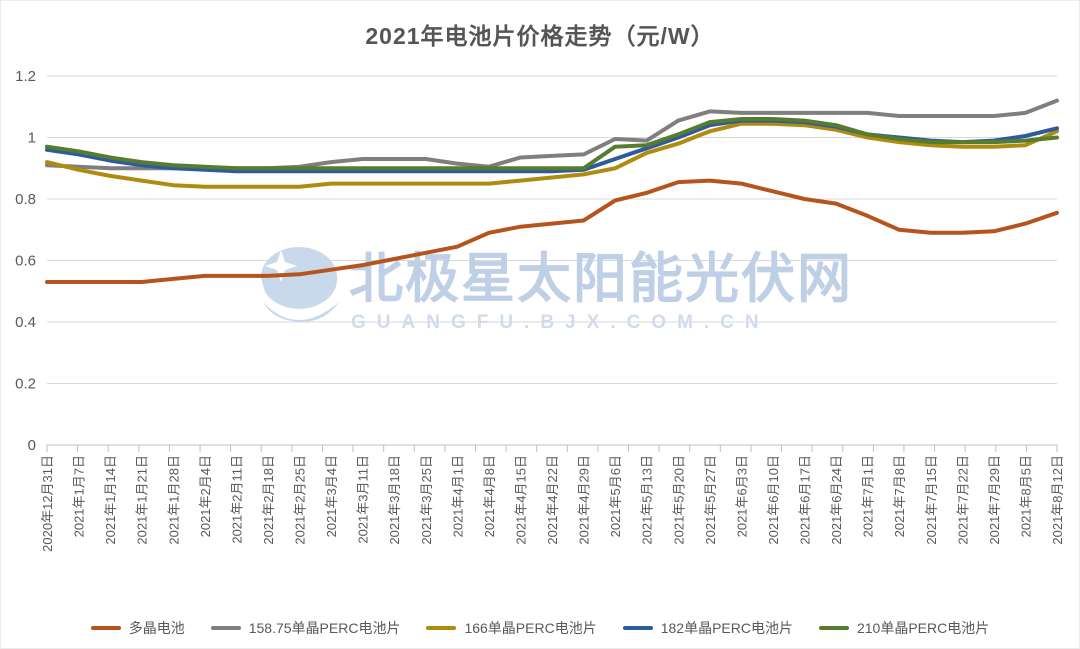 The image size is (1080, 649). What do you see at coordinates (836, 500) in the screenshot?
I see `x-tick-label: 2021年6月24日` at bounding box center [836, 500].